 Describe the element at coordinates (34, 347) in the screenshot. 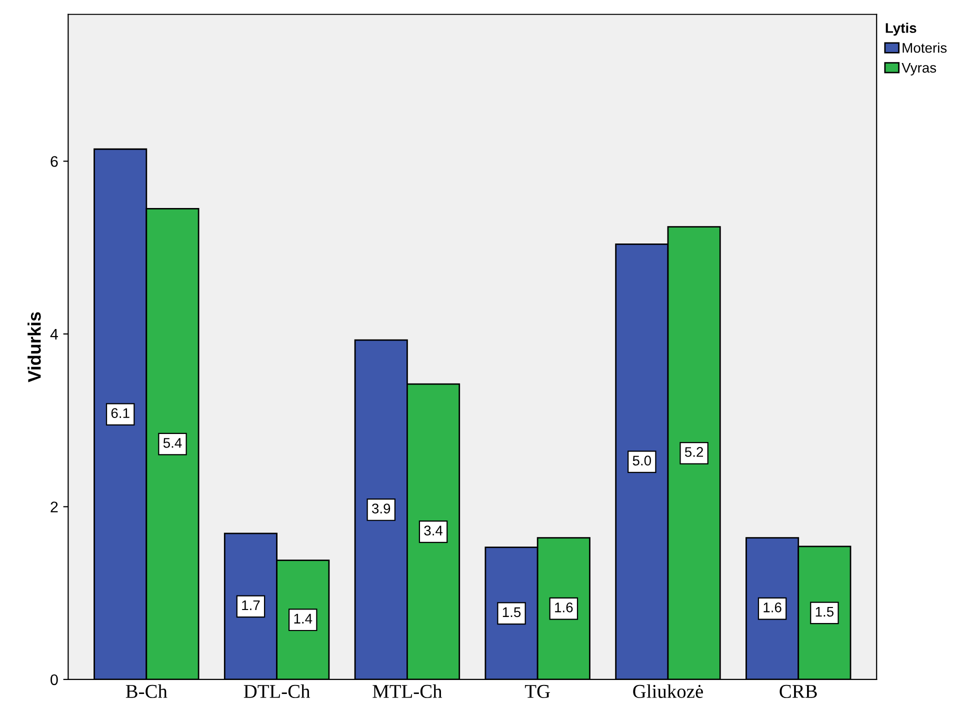

I see `y-axis-title: Vidurkis` at that location.